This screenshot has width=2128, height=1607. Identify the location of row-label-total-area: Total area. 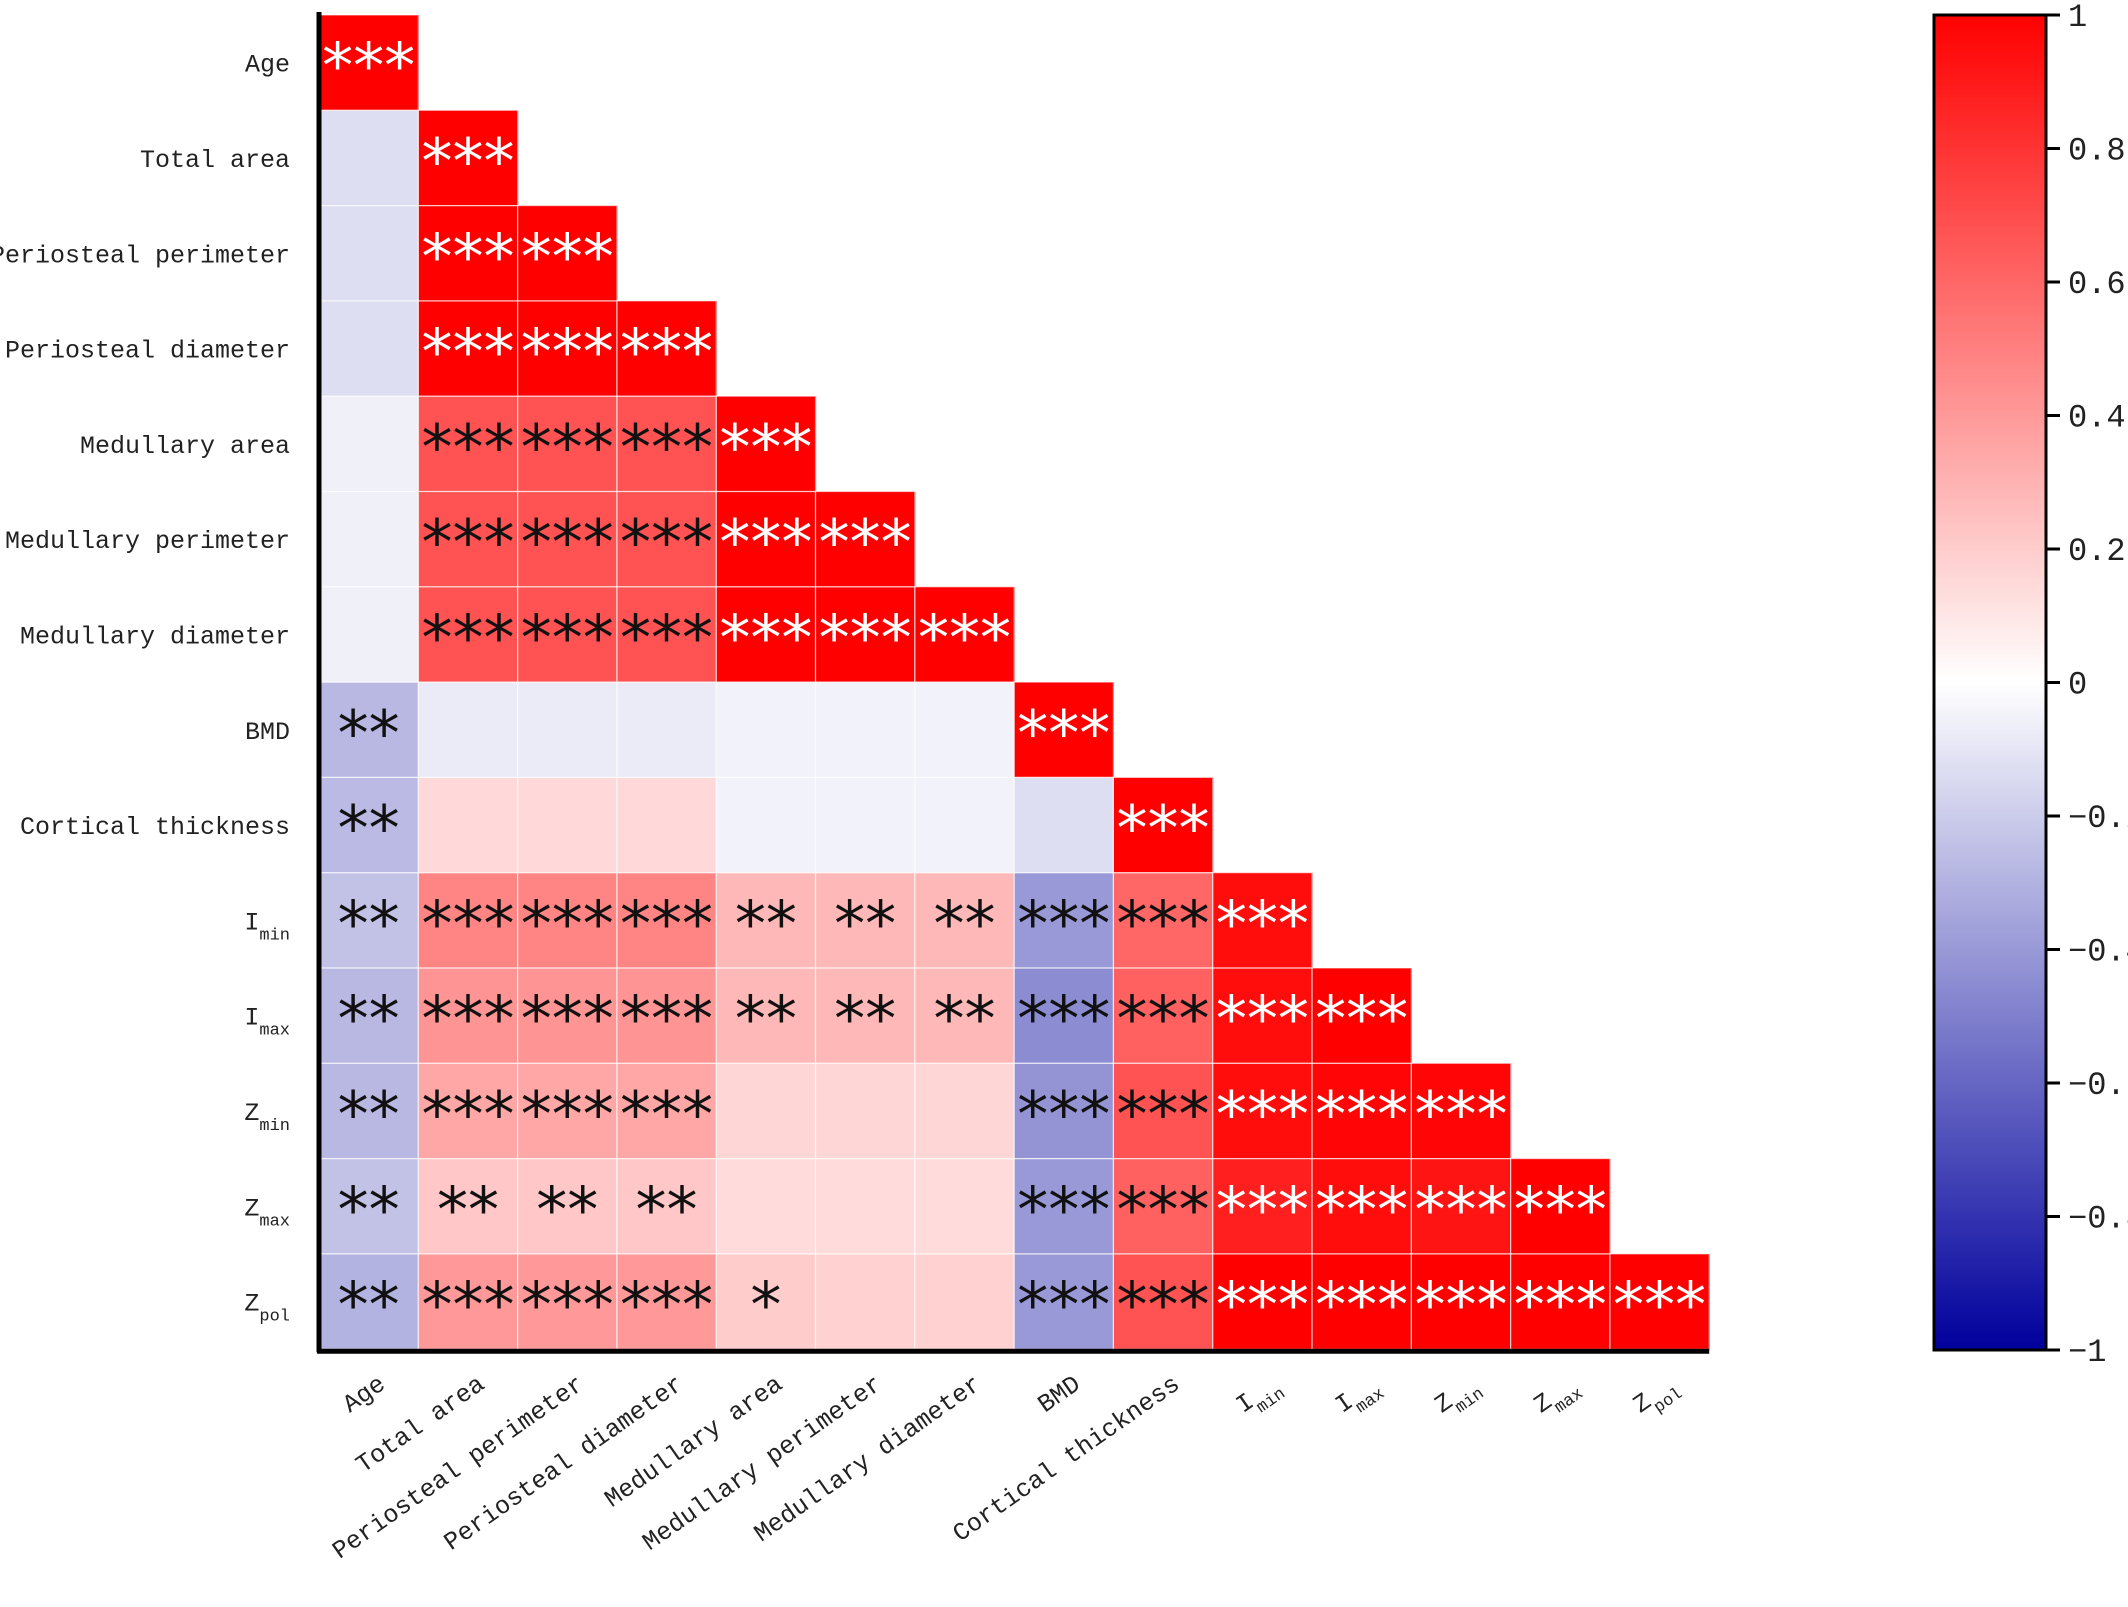
(215, 160).